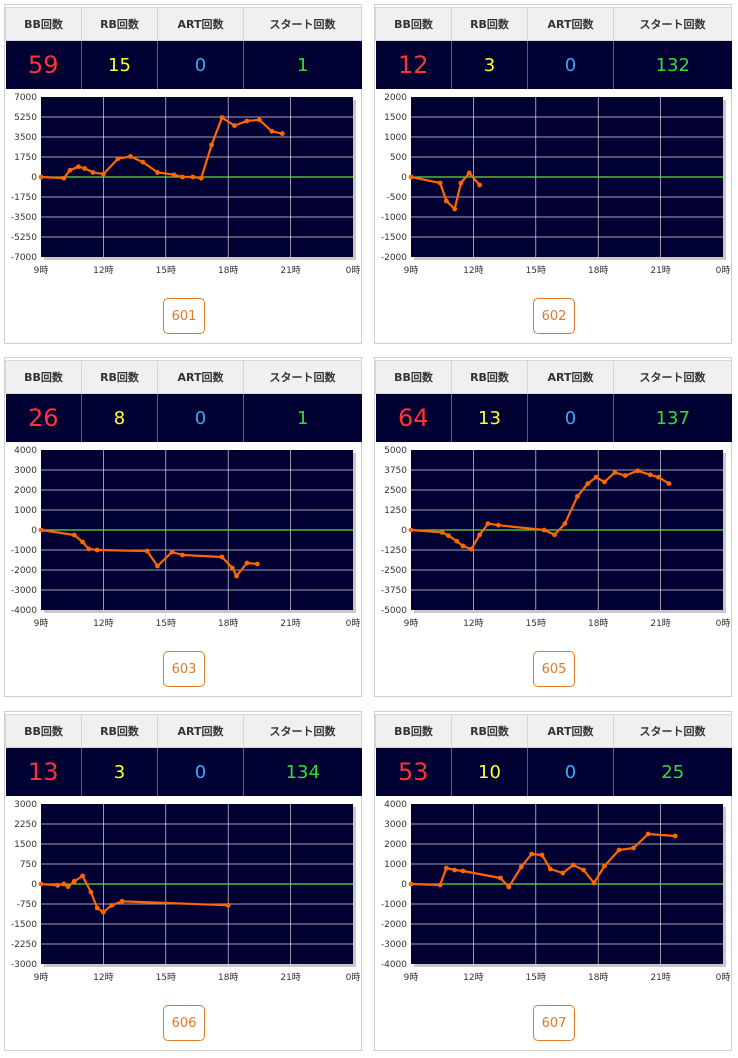 Image resolution: width=738 pixels, height=1058 pixels. What do you see at coordinates (119, 377) in the screenshot?
I see `rb-header: RB回数` at bounding box center [119, 377].